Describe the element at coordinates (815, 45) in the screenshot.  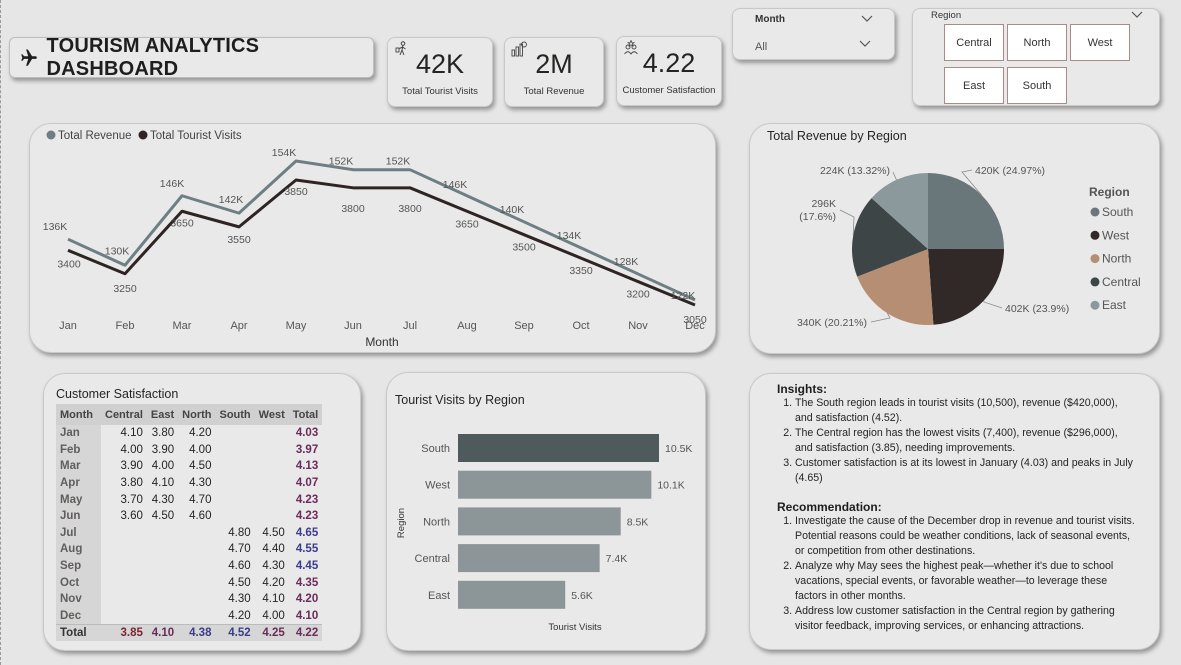
I see `month-dropdown: All` at that location.